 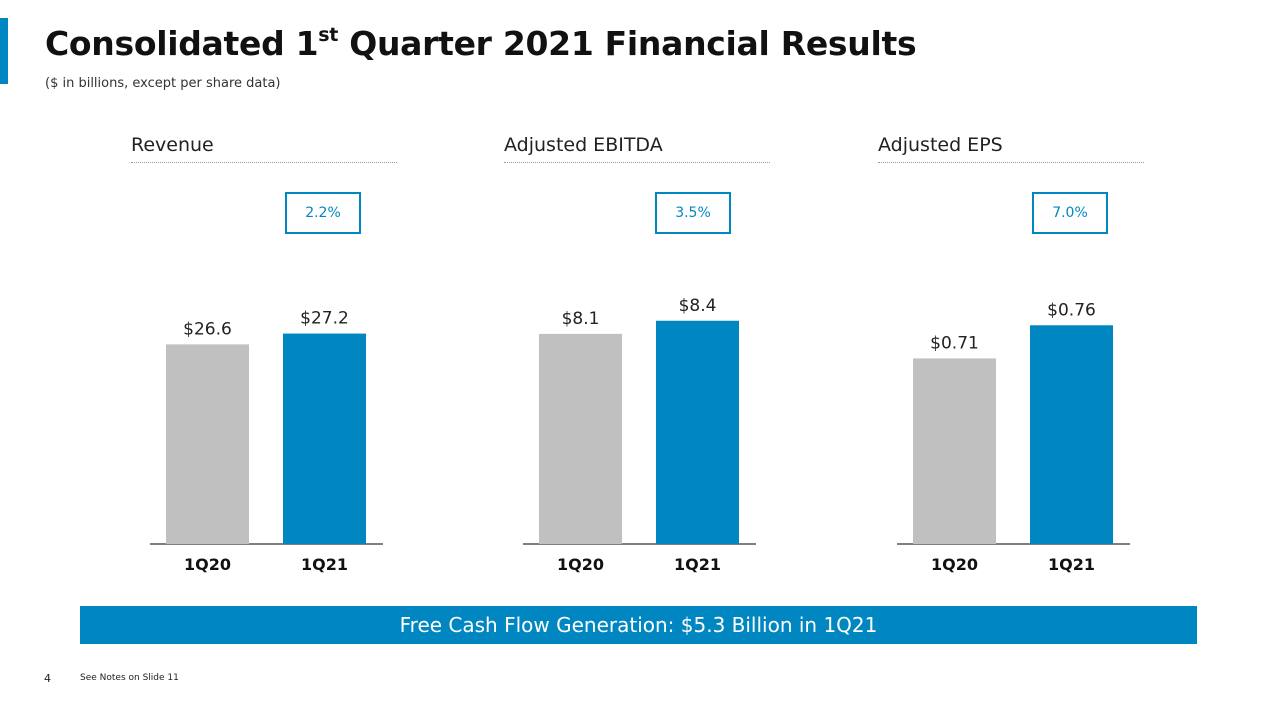 I want to click on ebitda-tick-label-1q21: 1Q21, so click(x=697, y=564).